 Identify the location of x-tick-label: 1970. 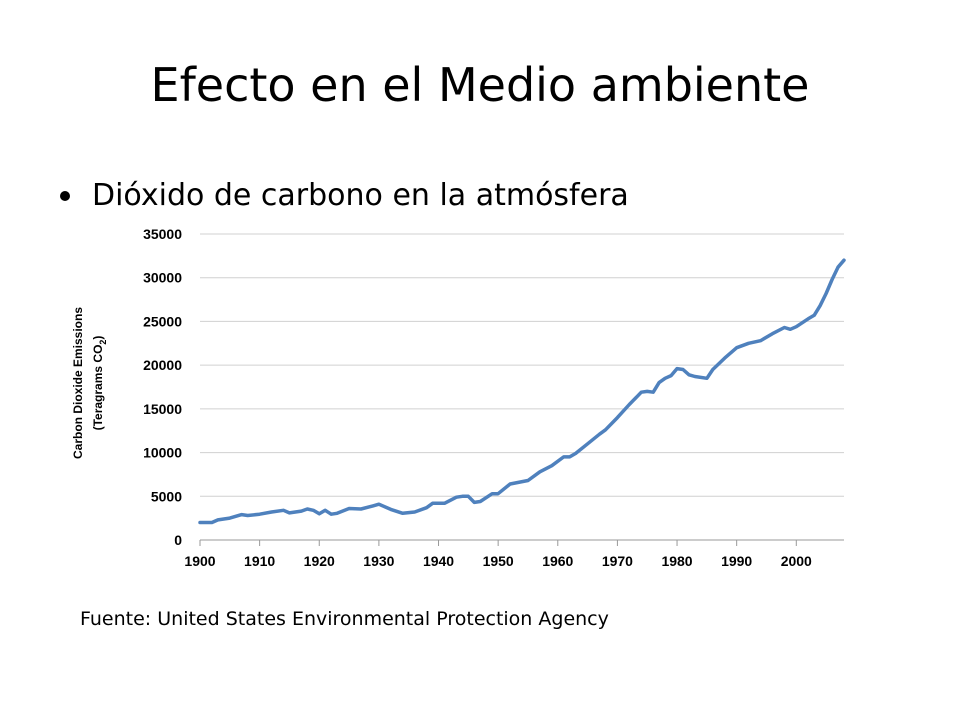
(617, 561).